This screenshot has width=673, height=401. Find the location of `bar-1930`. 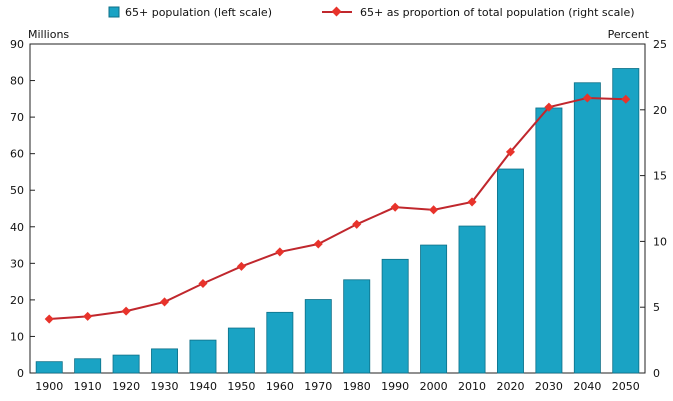

bar-1930 is located at coordinates (164, 361).